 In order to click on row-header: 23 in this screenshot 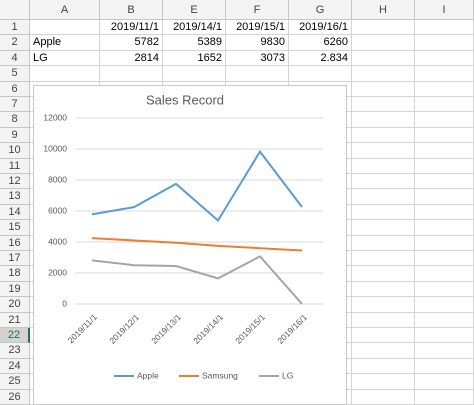, I will do `click(15, 351)`.